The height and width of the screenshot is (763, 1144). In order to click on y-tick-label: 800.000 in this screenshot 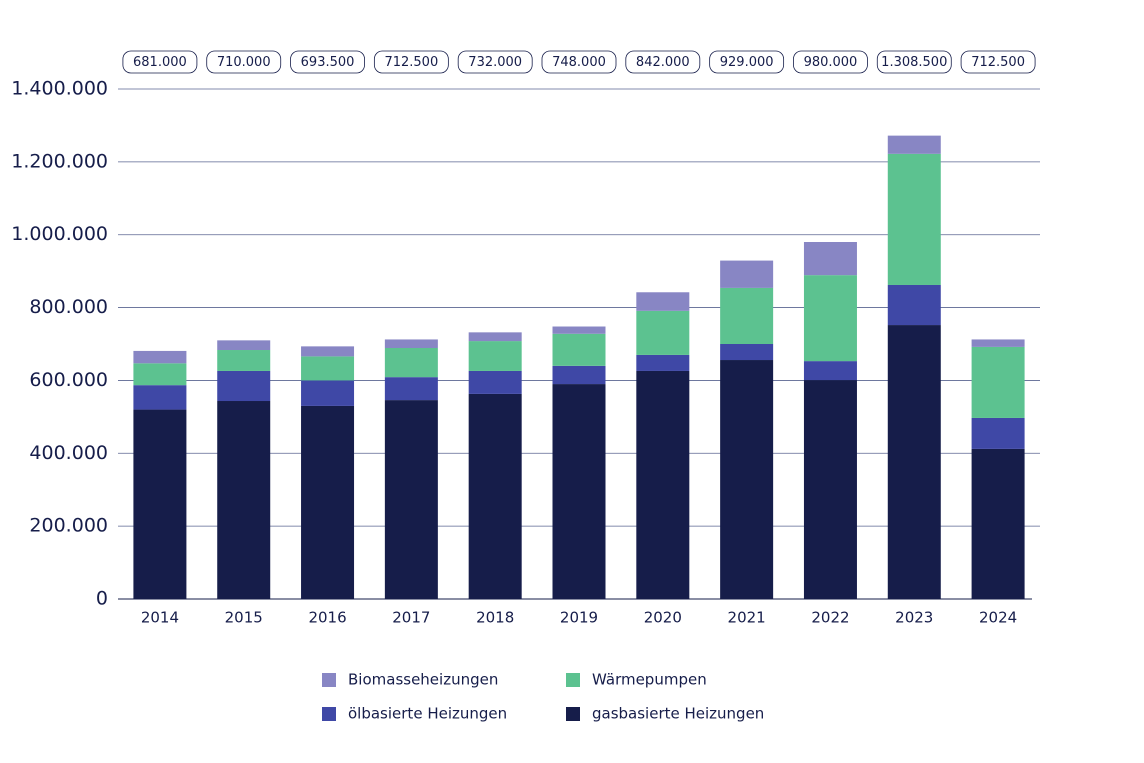, I will do `click(68, 307)`.